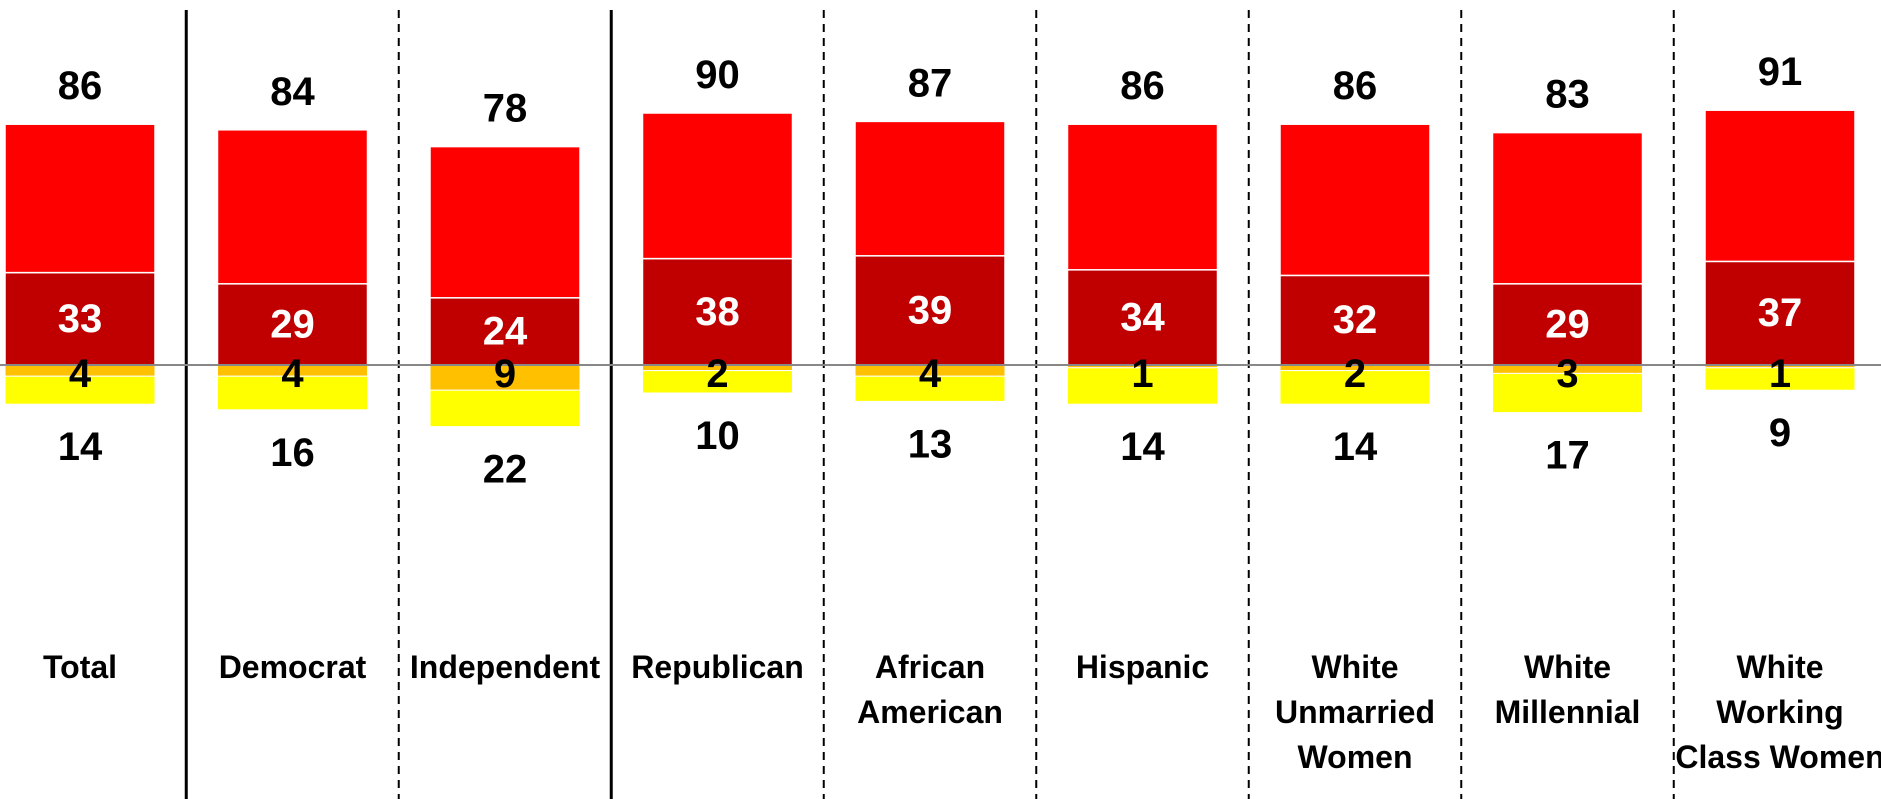 Image resolution: width=1881 pixels, height=799 pixels. What do you see at coordinates (1355, 757) in the screenshot?
I see `category-label-white-unmarried-women: Women` at bounding box center [1355, 757].